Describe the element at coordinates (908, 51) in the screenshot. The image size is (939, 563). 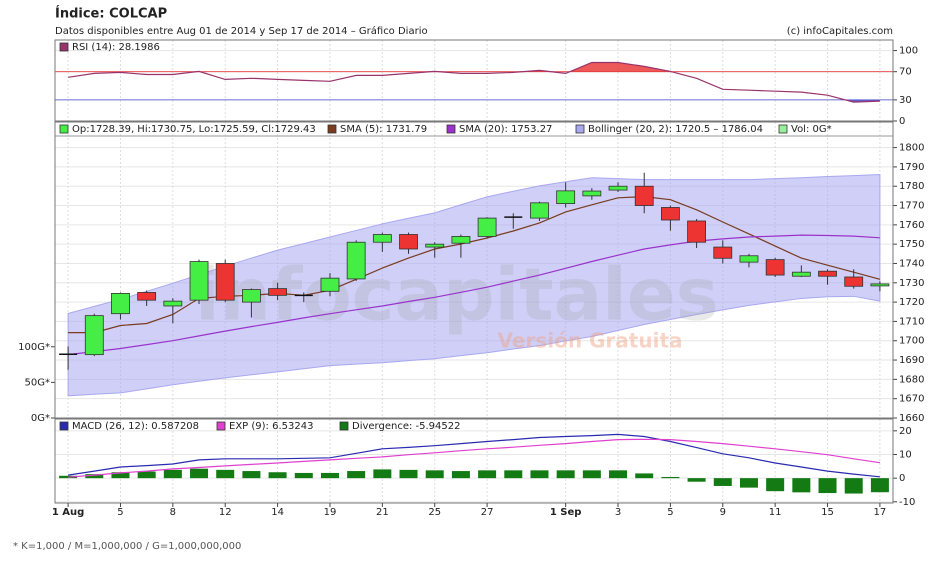
I see `y-tick-label: 100` at that location.